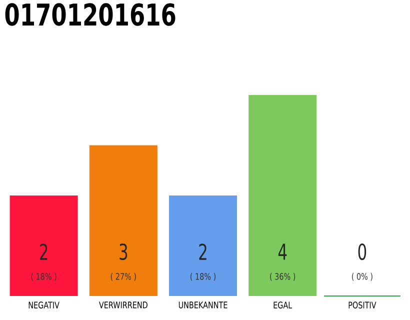  I want to click on annotation: ( 0% ), so click(362, 276).